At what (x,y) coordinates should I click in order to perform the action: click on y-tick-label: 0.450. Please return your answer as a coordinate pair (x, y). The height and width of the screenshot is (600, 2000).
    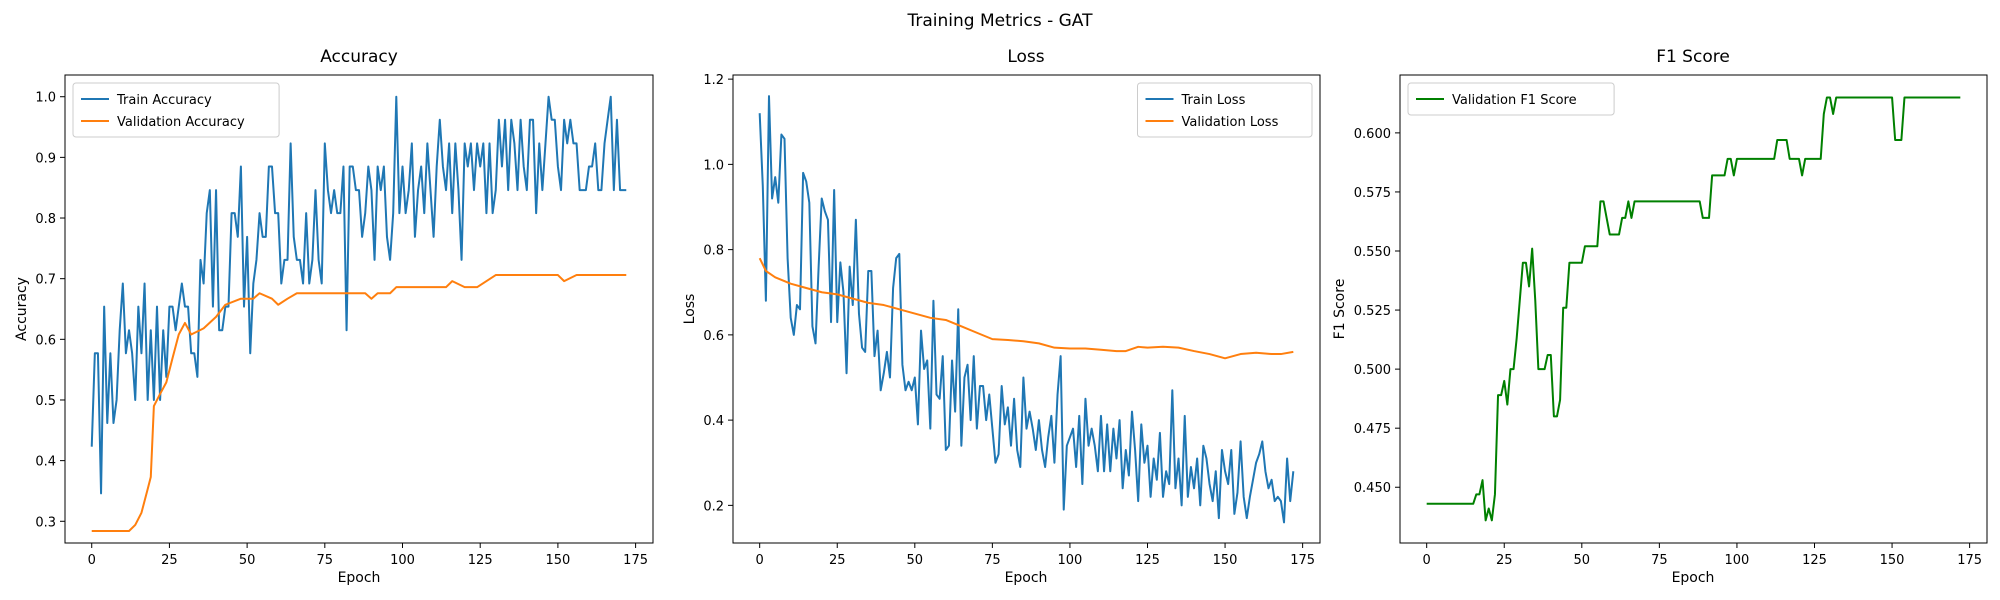
    Looking at the image, I should click on (1372, 488).